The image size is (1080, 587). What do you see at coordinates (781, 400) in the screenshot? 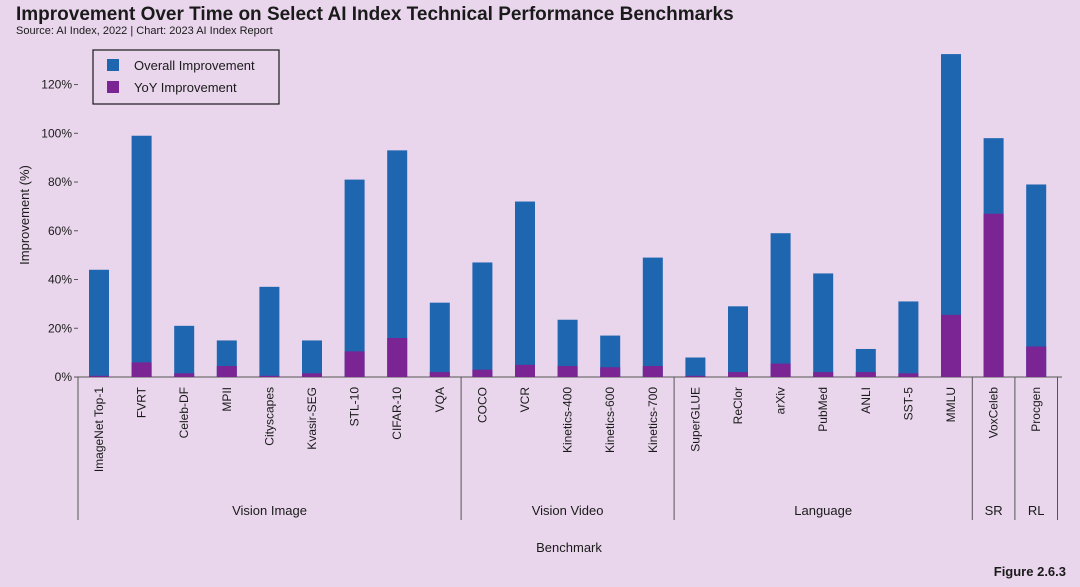
I see `x-tick-label: arXiv` at bounding box center [781, 400].